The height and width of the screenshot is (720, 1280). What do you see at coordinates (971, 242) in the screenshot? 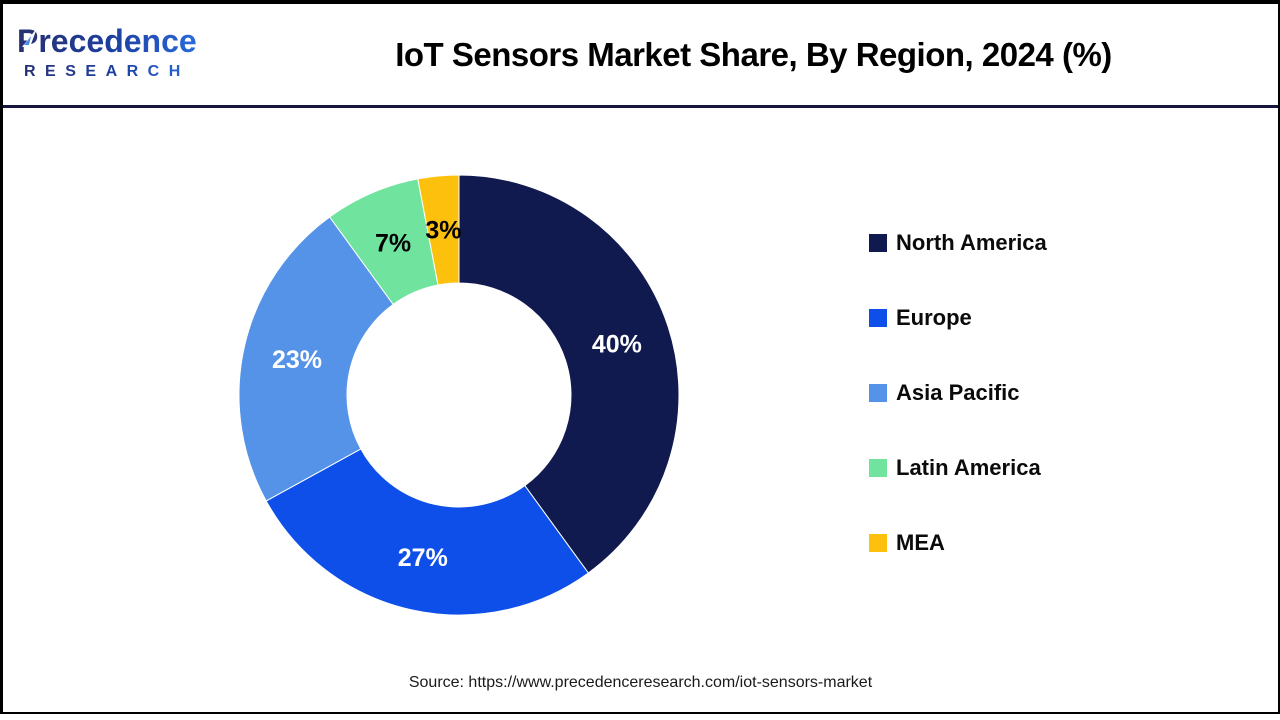
I see `legend-label-north-america: North America` at bounding box center [971, 242].